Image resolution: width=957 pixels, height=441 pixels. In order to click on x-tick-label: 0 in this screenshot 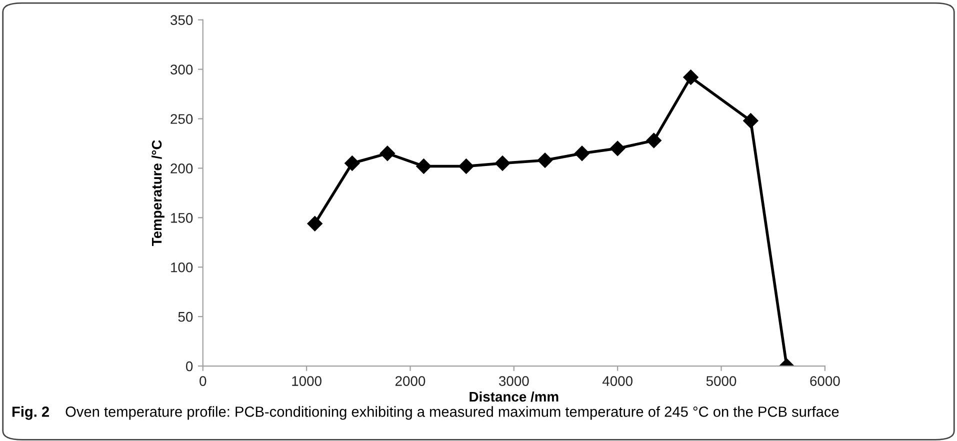, I will do `click(203, 381)`.